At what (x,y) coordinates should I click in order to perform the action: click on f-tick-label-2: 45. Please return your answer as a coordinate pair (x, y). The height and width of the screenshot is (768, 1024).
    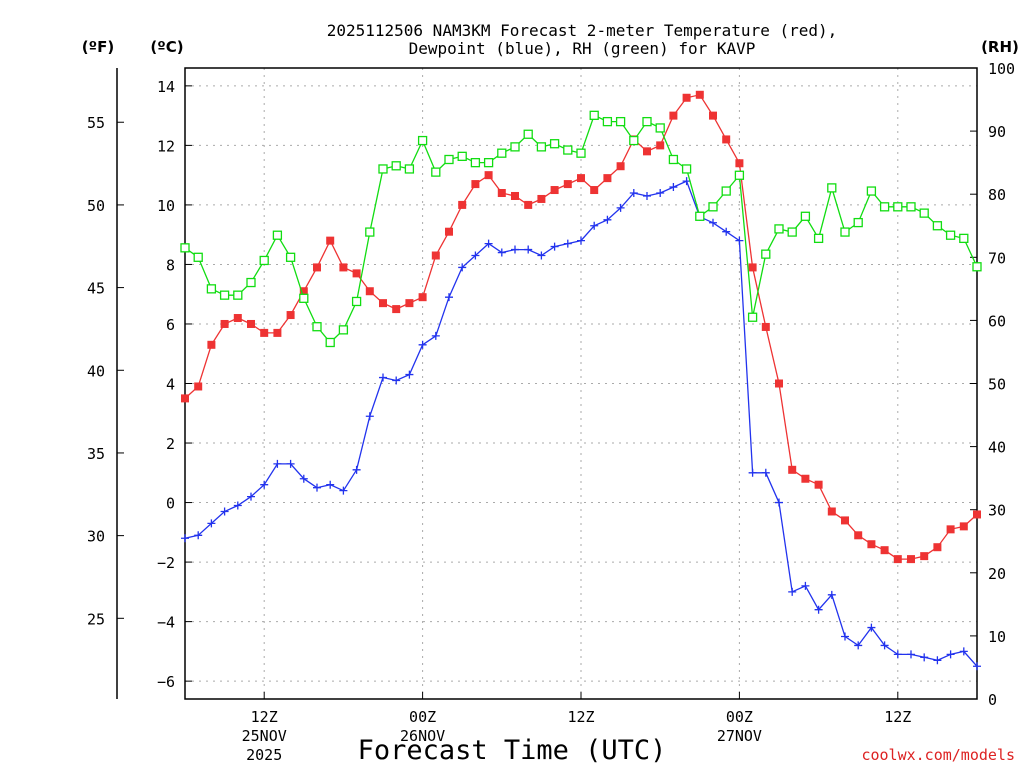
    Looking at the image, I should click on (96, 289).